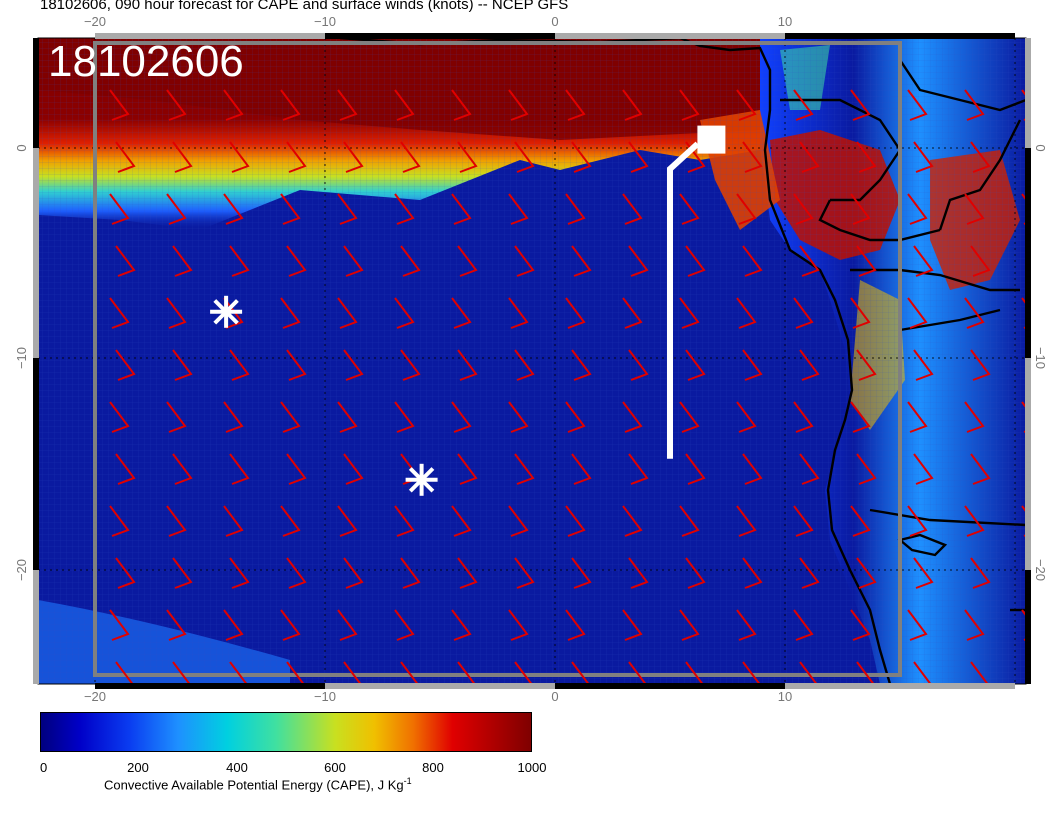  What do you see at coordinates (237, 767) in the screenshot?
I see `colorbar-tick-400: 400` at bounding box center [237, 767].